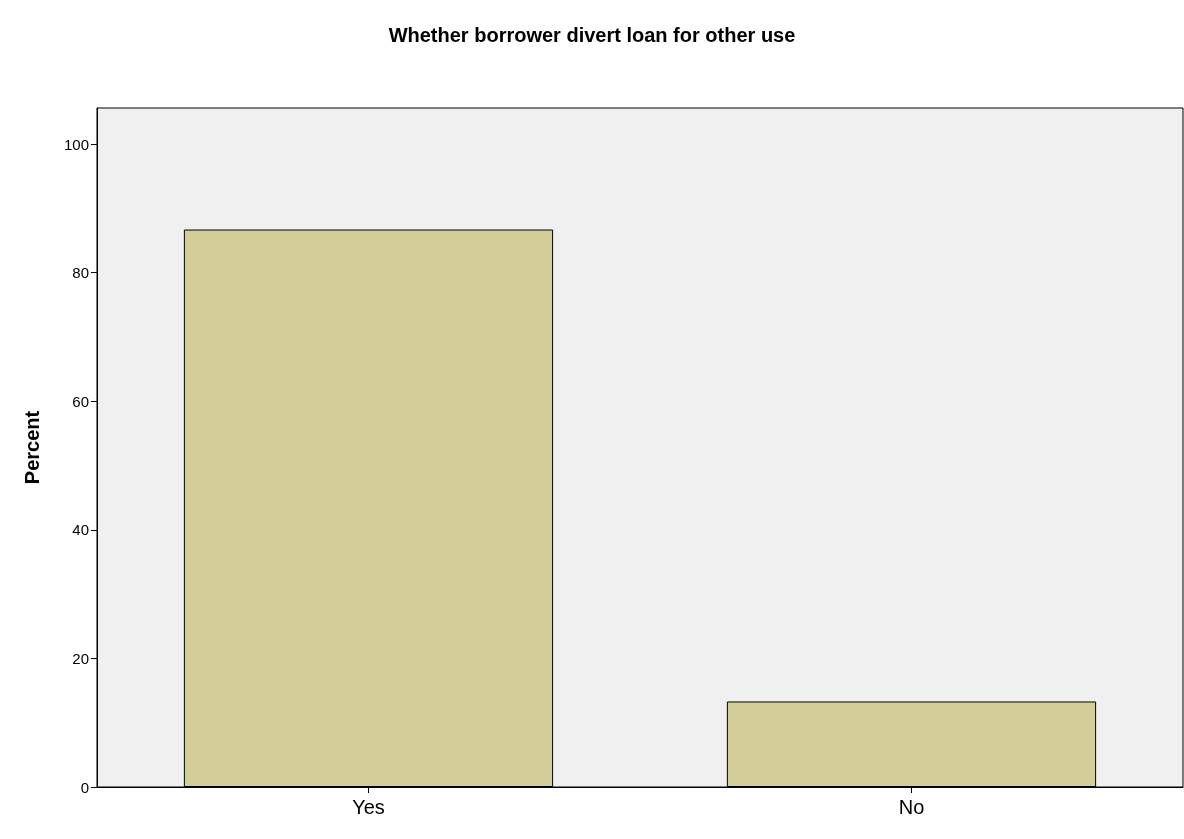 Image resolution: width=1184 pixels, height=839 pixels. I want to click on chart-title: Whether borrower divert loan for other use, so click(592, 35).